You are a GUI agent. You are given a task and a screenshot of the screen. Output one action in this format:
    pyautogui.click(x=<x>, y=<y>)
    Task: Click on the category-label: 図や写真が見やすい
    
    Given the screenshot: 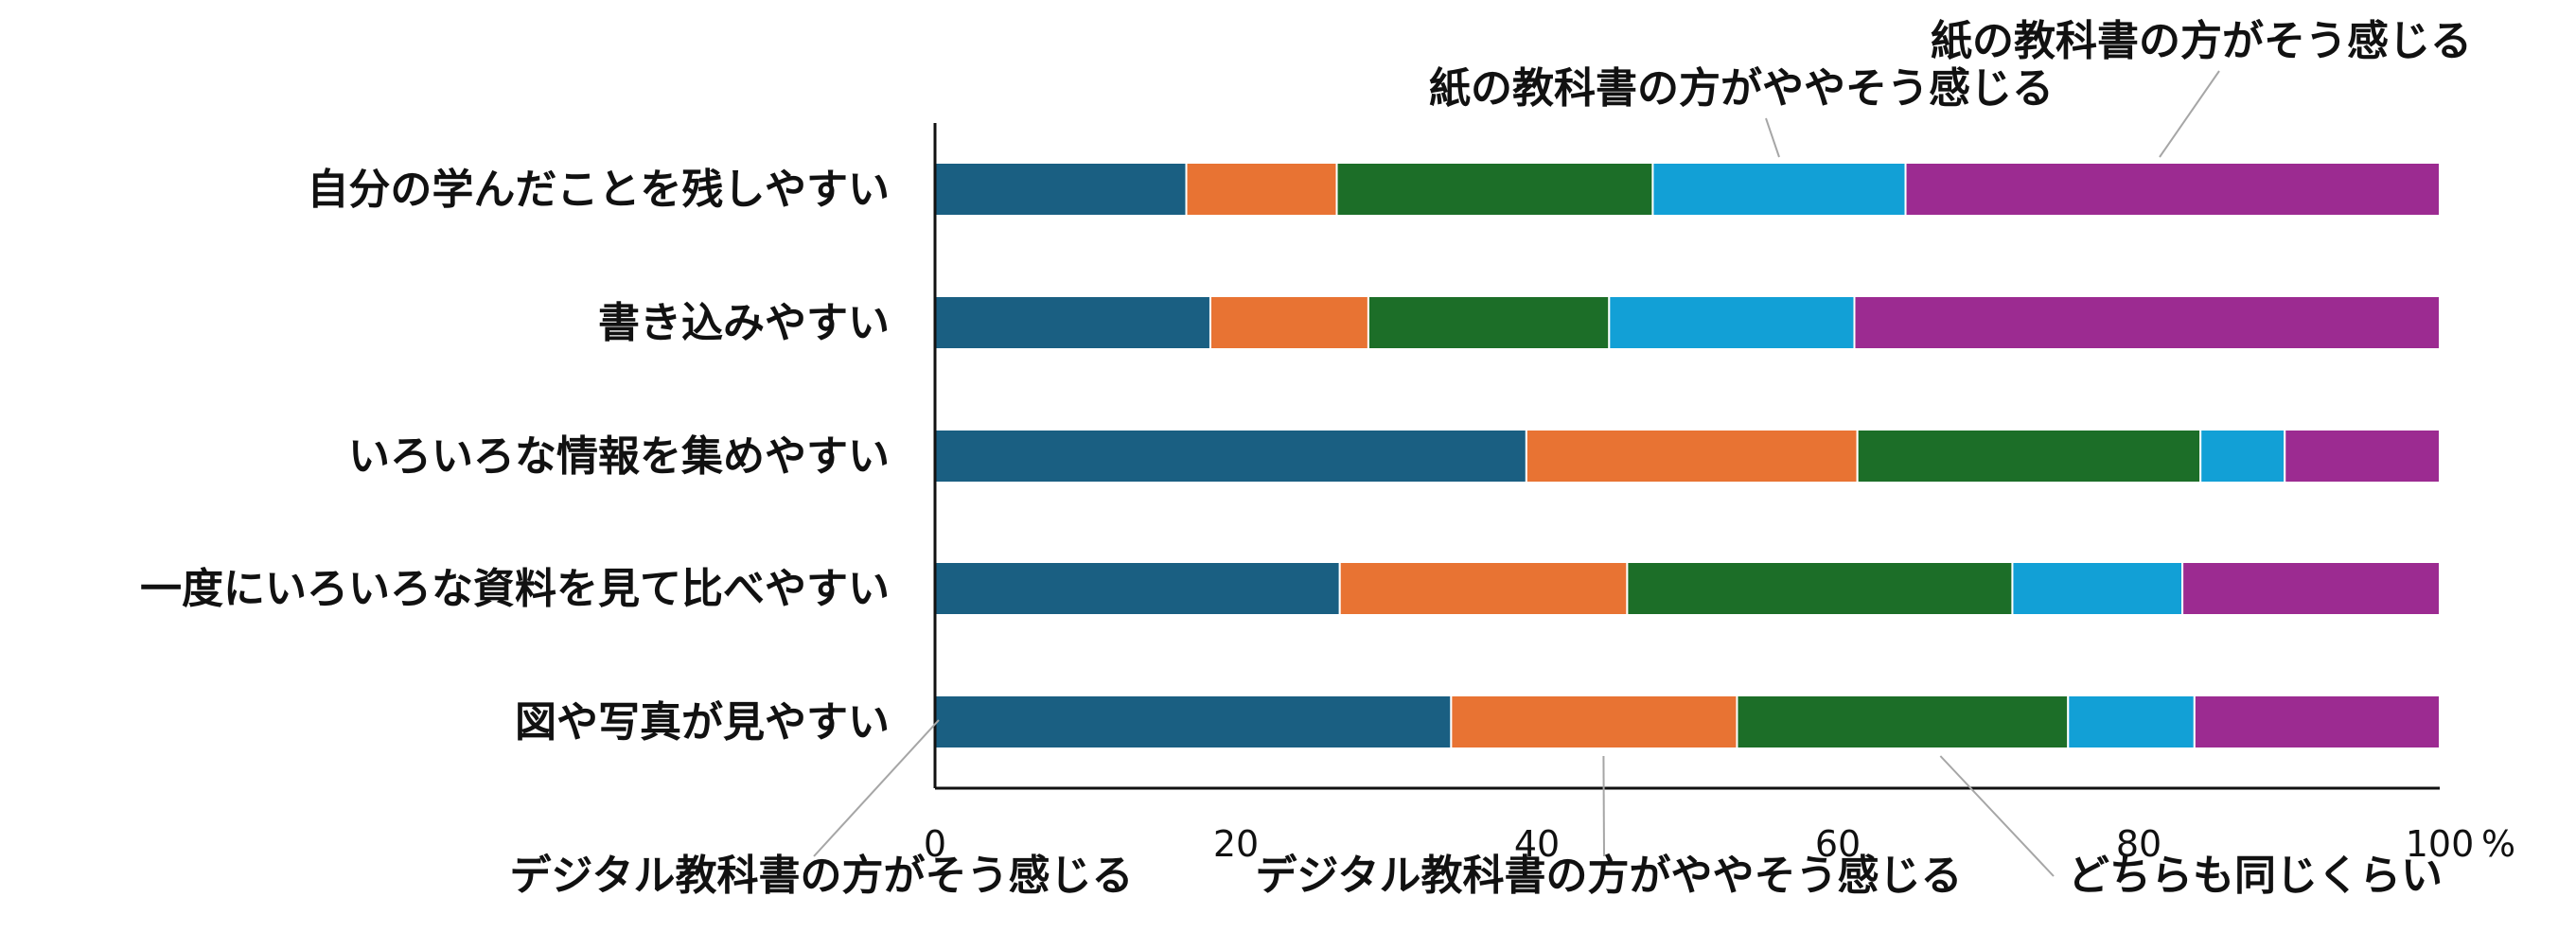 What is the action you would take?
    pyautogui.click(x=702, y=723)
    